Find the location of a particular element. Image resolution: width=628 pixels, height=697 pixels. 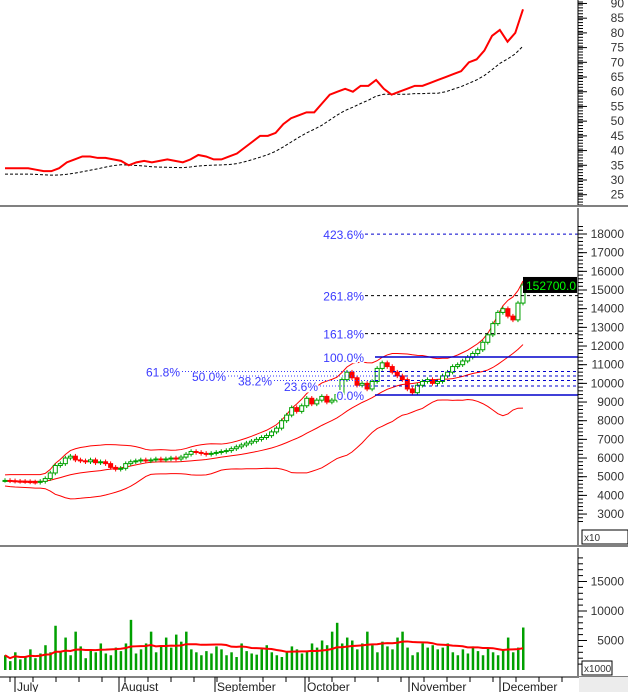

fibonacci-label: 423.6% is located at coordinates (343, 235).